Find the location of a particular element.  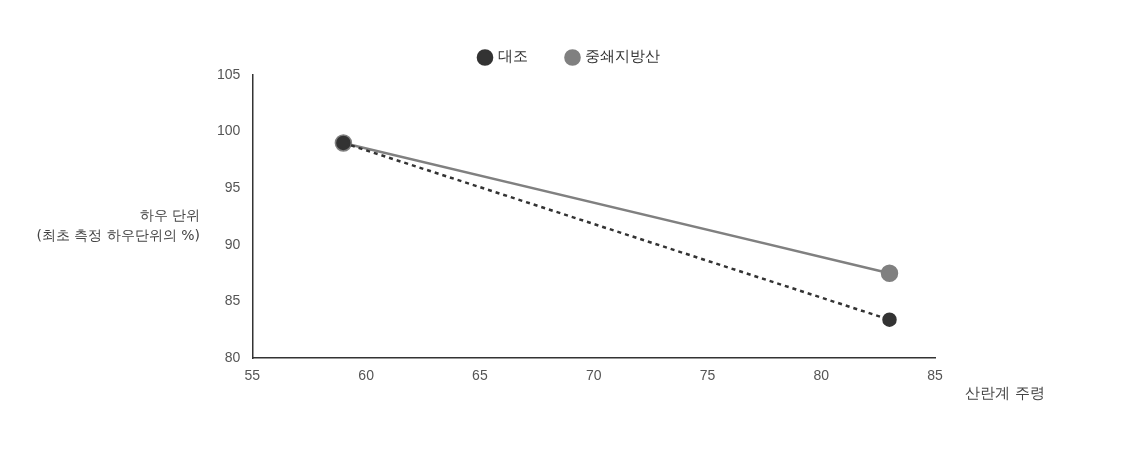

y-tick-label: 80 is located at coordinates (232, 357).